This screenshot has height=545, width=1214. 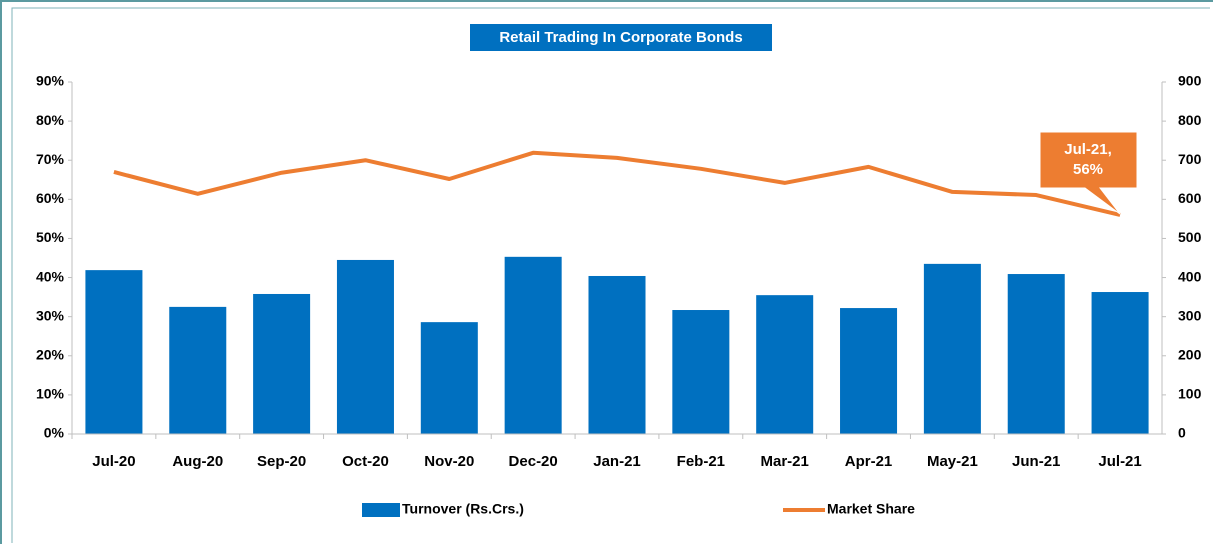 I want to click on y2-tick-label: 300, so click(x=1190, y=315).